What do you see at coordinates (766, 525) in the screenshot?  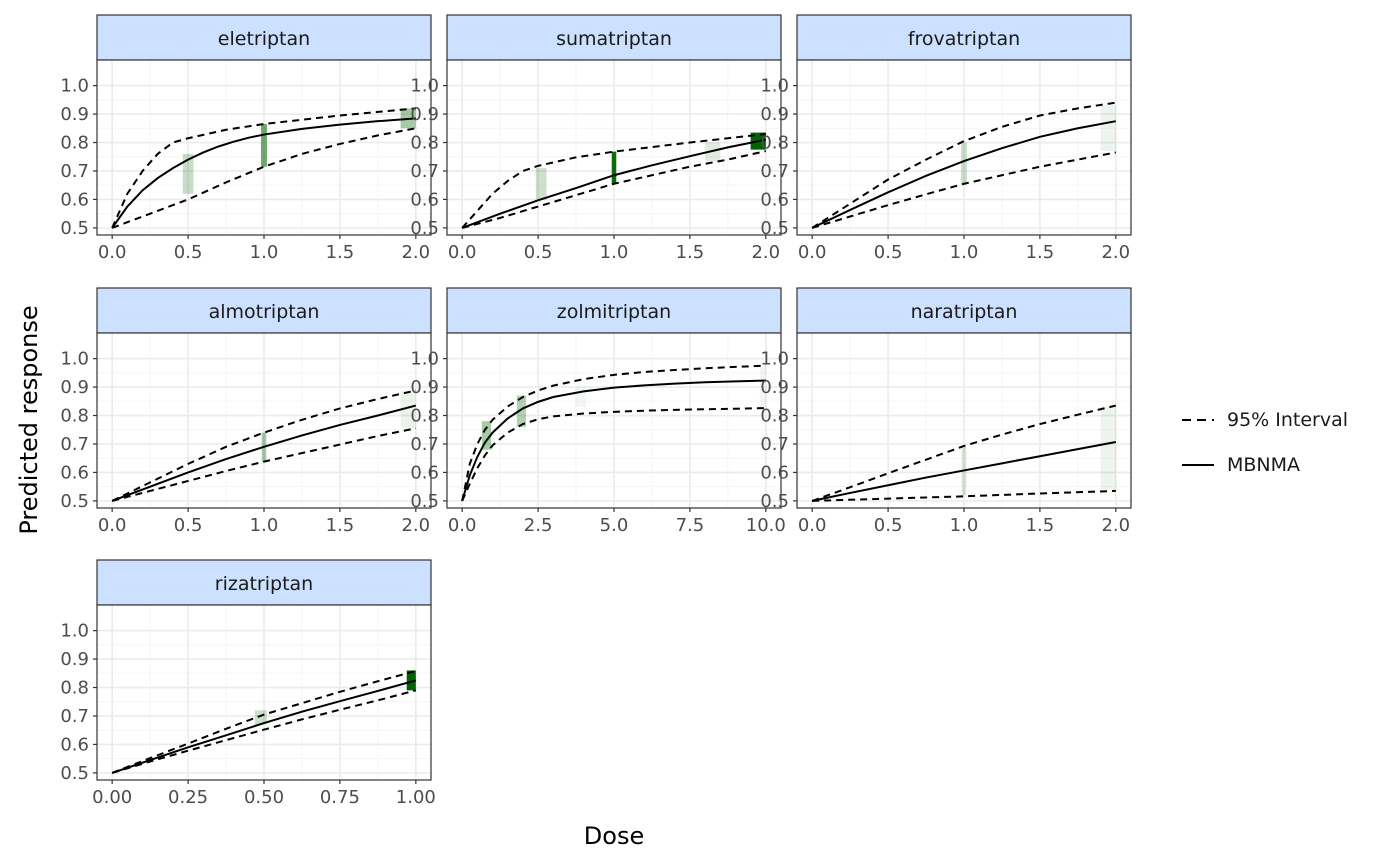 I see `x-tick-label: 10.0` at bounding box center [766, 525].